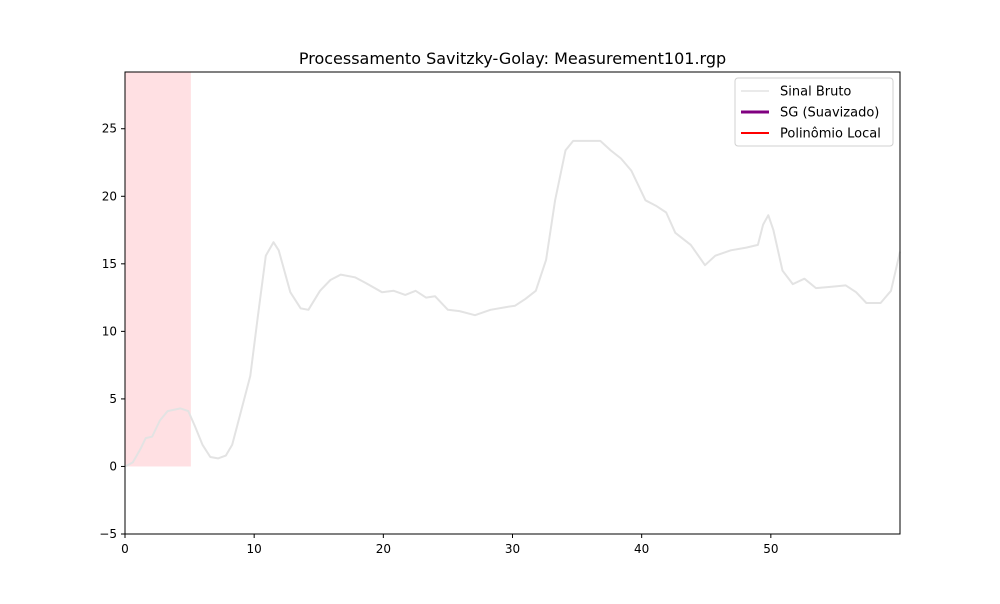 The width and height of the screenshot is (1000, 604). What do you see at coordinates (113, 466) in the screenshot?
I see `y-tick-label: 0` at bounding box center [113, 466].